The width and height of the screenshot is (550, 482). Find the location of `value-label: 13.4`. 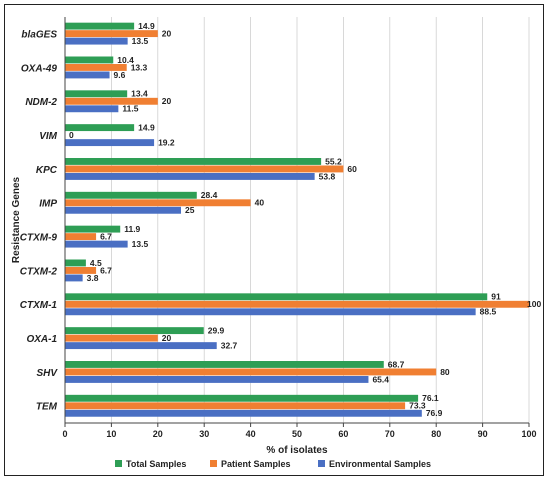

value-label: 13.4 is located at coordinates (139, 94).